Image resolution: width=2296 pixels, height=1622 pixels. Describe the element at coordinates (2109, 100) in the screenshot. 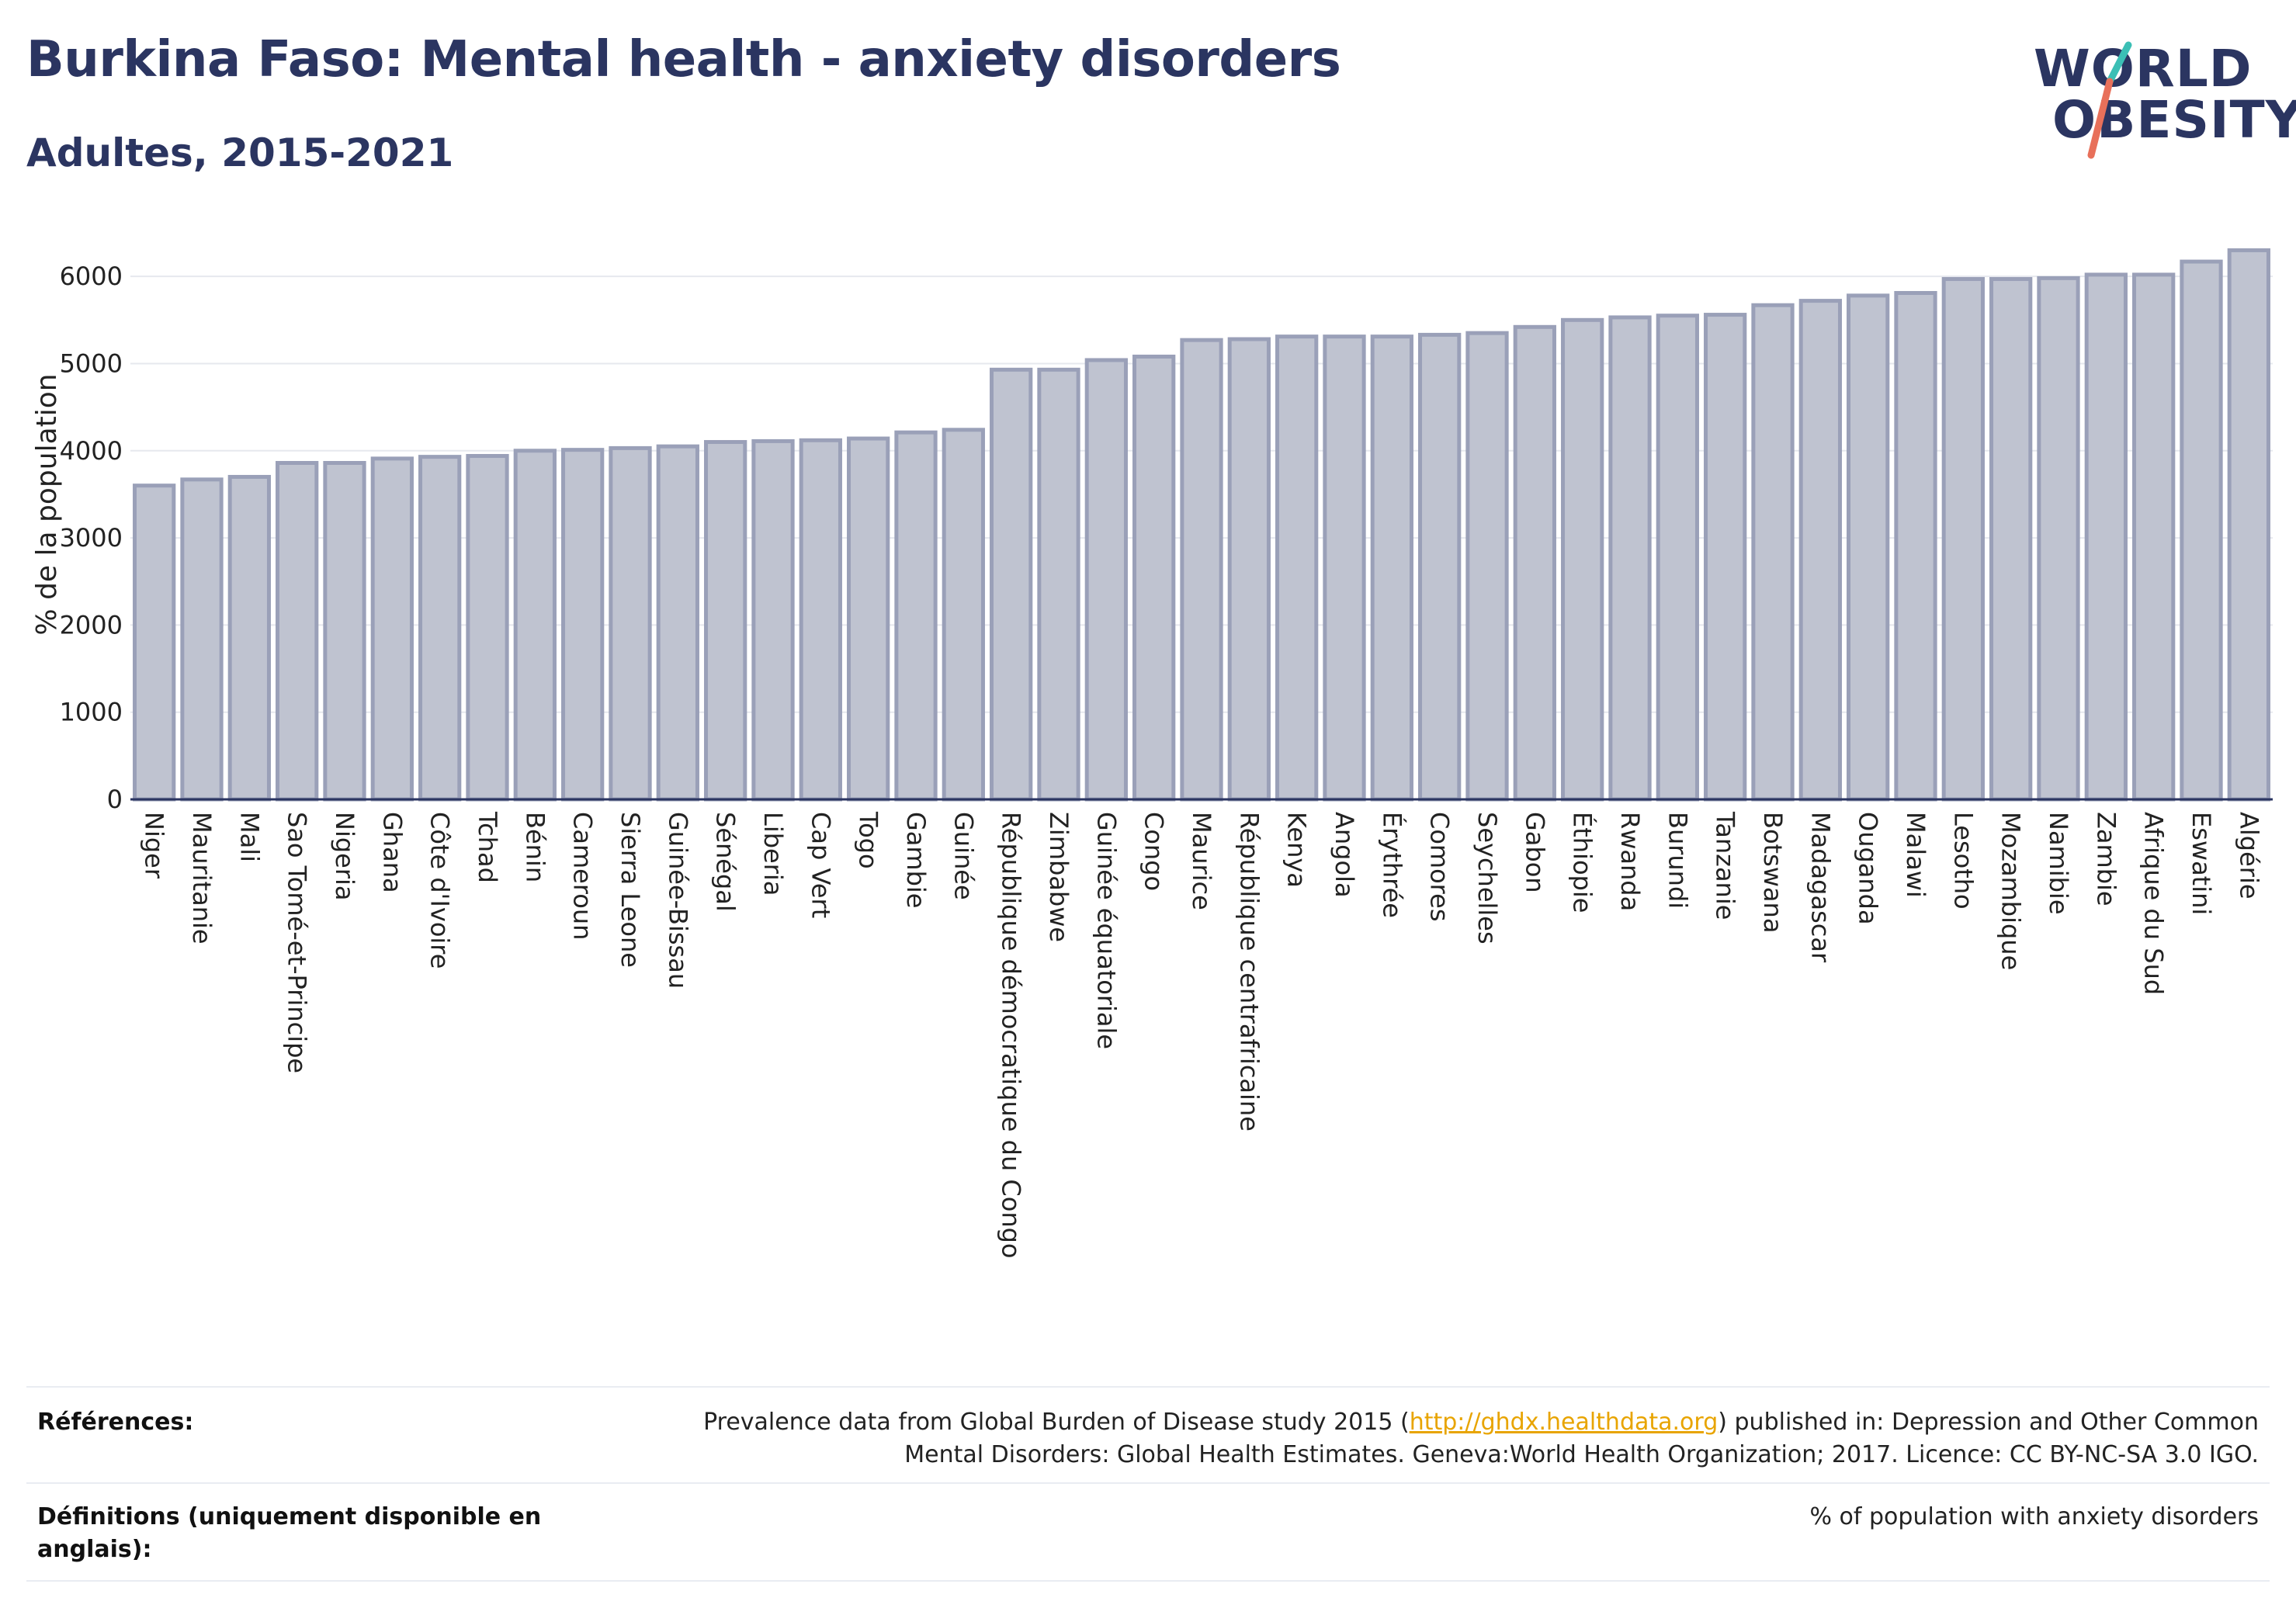

I see `logo-slash-icon` at that location.